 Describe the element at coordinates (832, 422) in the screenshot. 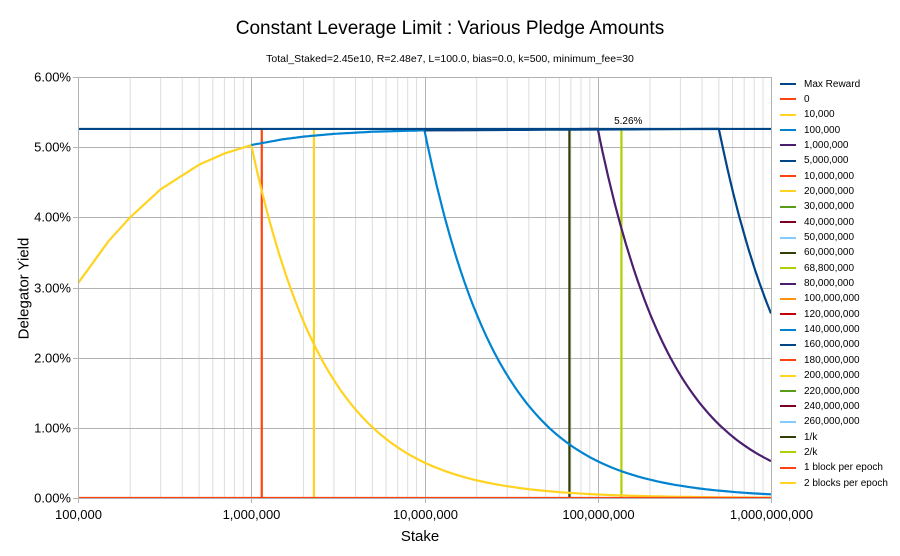

I see `legend-label: 260,000,000` at that location.